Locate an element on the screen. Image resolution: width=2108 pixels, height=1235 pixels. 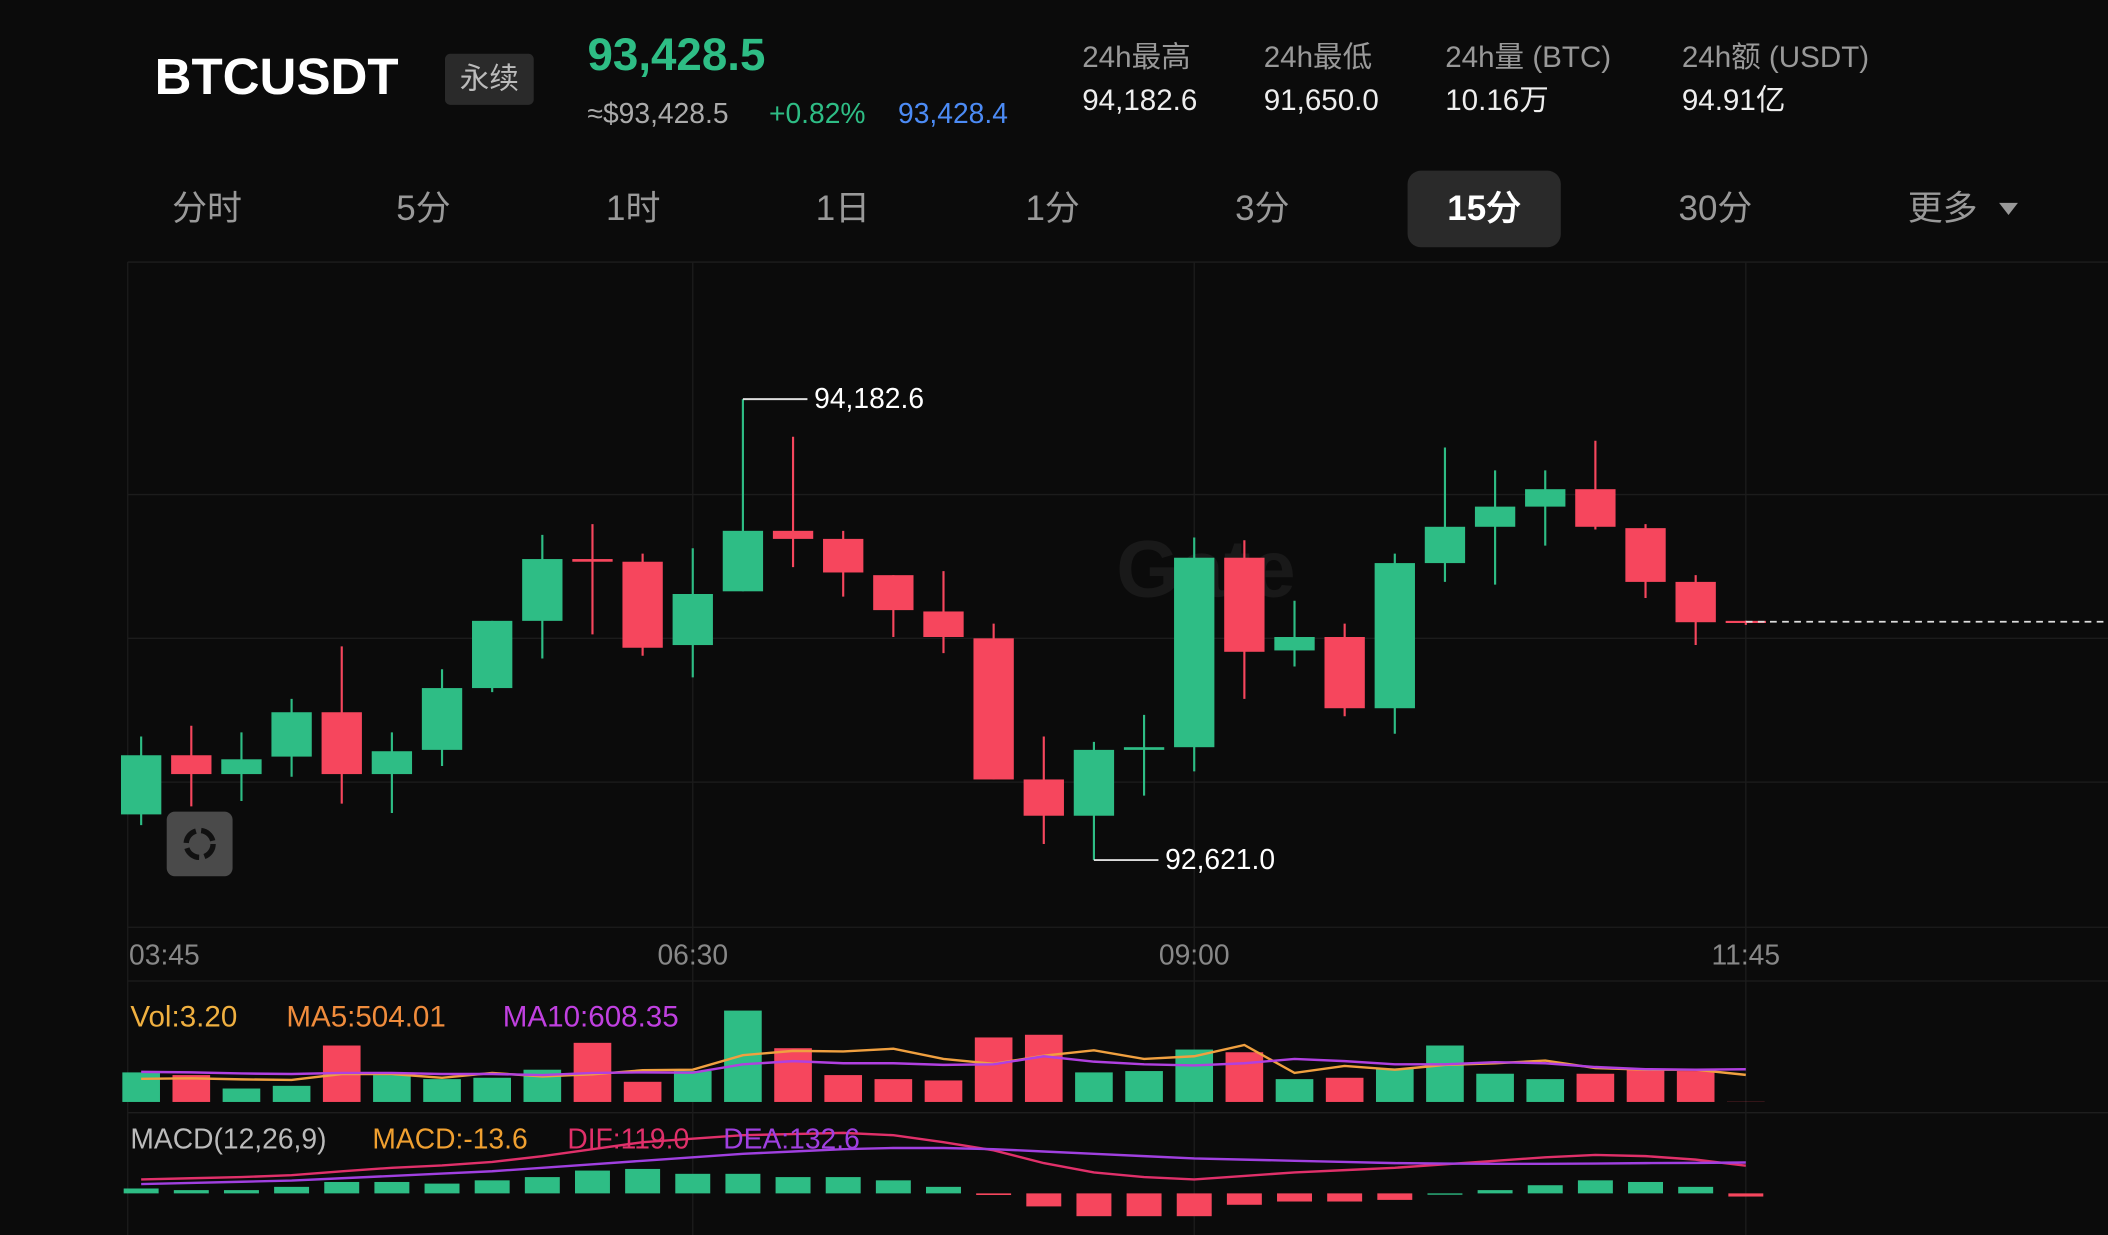
tab: 分时 is located at coordinates (207, 208).